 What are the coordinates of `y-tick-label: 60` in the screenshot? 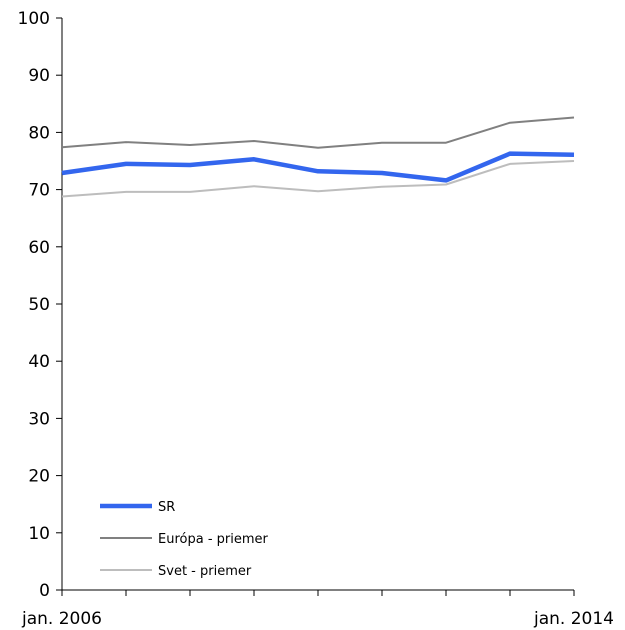 It's located at (39, 248).